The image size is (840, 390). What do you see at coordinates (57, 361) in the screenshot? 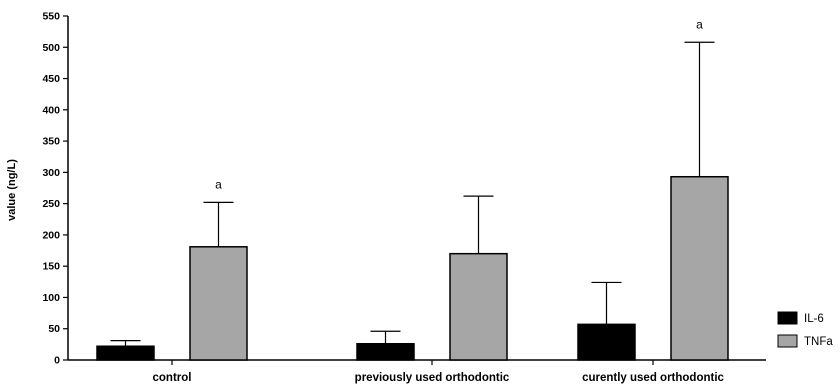
I see `y-tick-label: 0` at bounding box center [57, 361].